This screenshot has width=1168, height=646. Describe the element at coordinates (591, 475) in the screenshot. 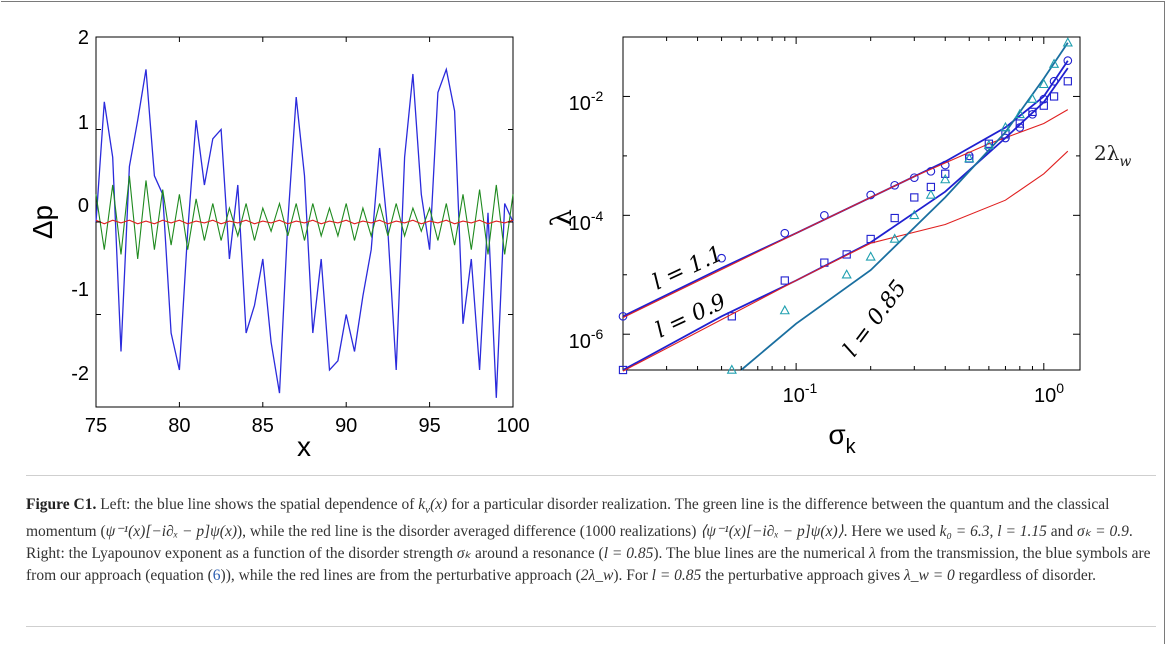

I see `caption-rule-top` at that location.